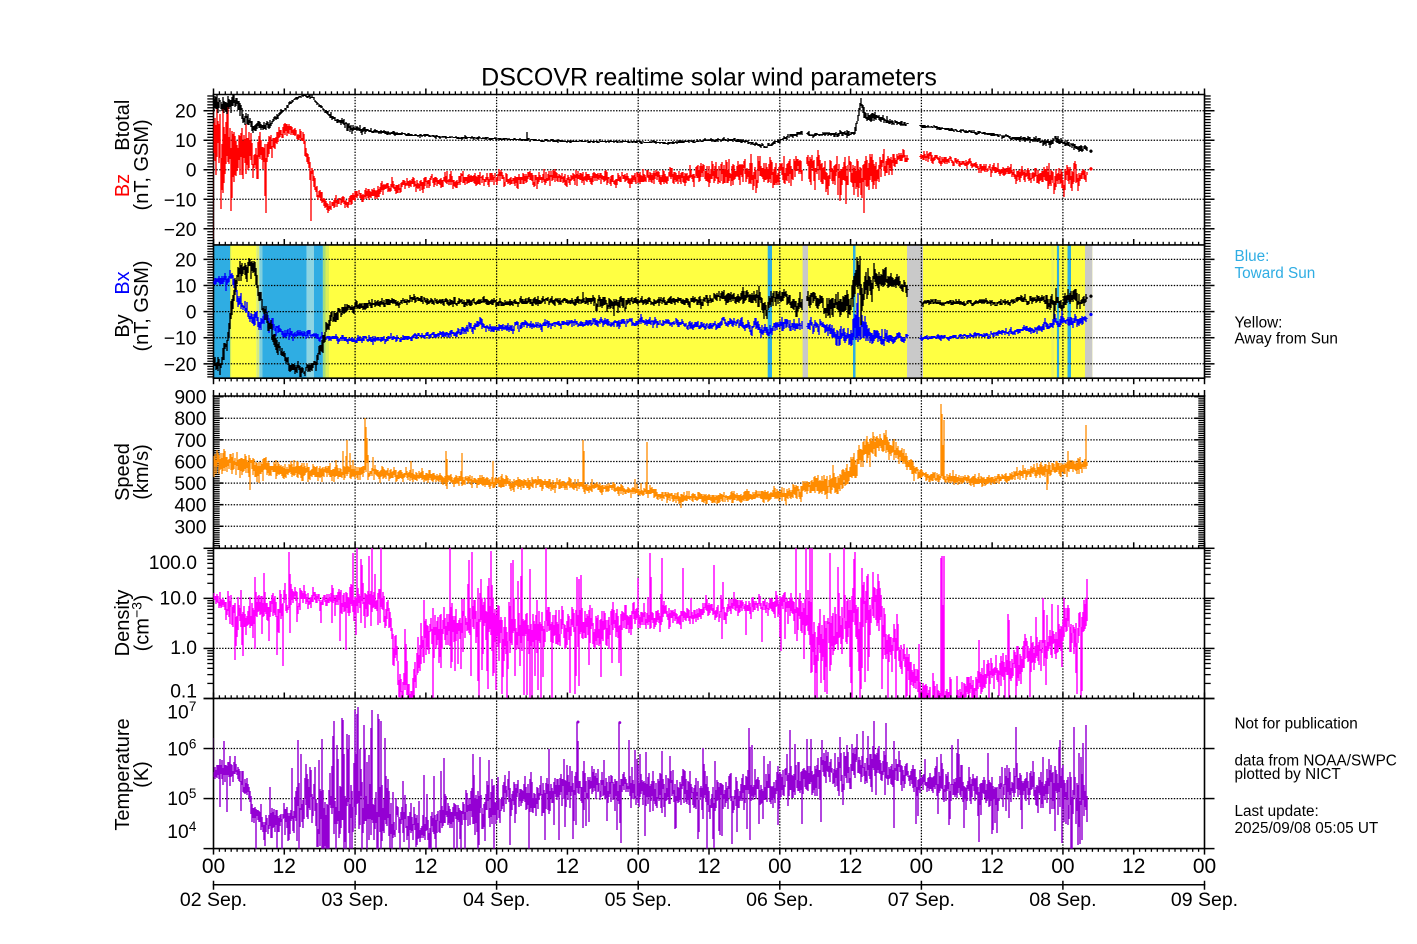 This screenshot has width=1417, height=944. I want to click on svg-text: 700, so click(190, 441).